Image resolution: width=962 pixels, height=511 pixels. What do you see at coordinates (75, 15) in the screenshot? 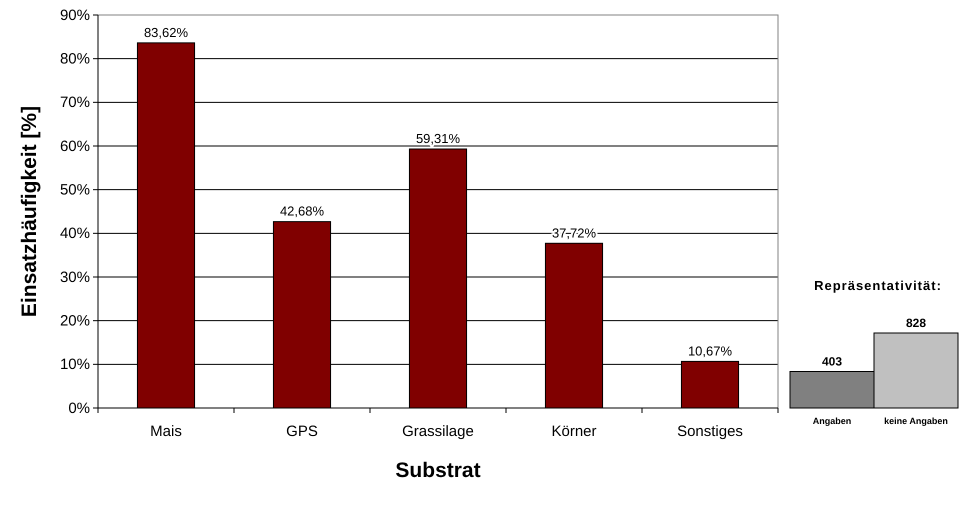
I see `y-tick-label: 90%` at bounding box center [75, 15].